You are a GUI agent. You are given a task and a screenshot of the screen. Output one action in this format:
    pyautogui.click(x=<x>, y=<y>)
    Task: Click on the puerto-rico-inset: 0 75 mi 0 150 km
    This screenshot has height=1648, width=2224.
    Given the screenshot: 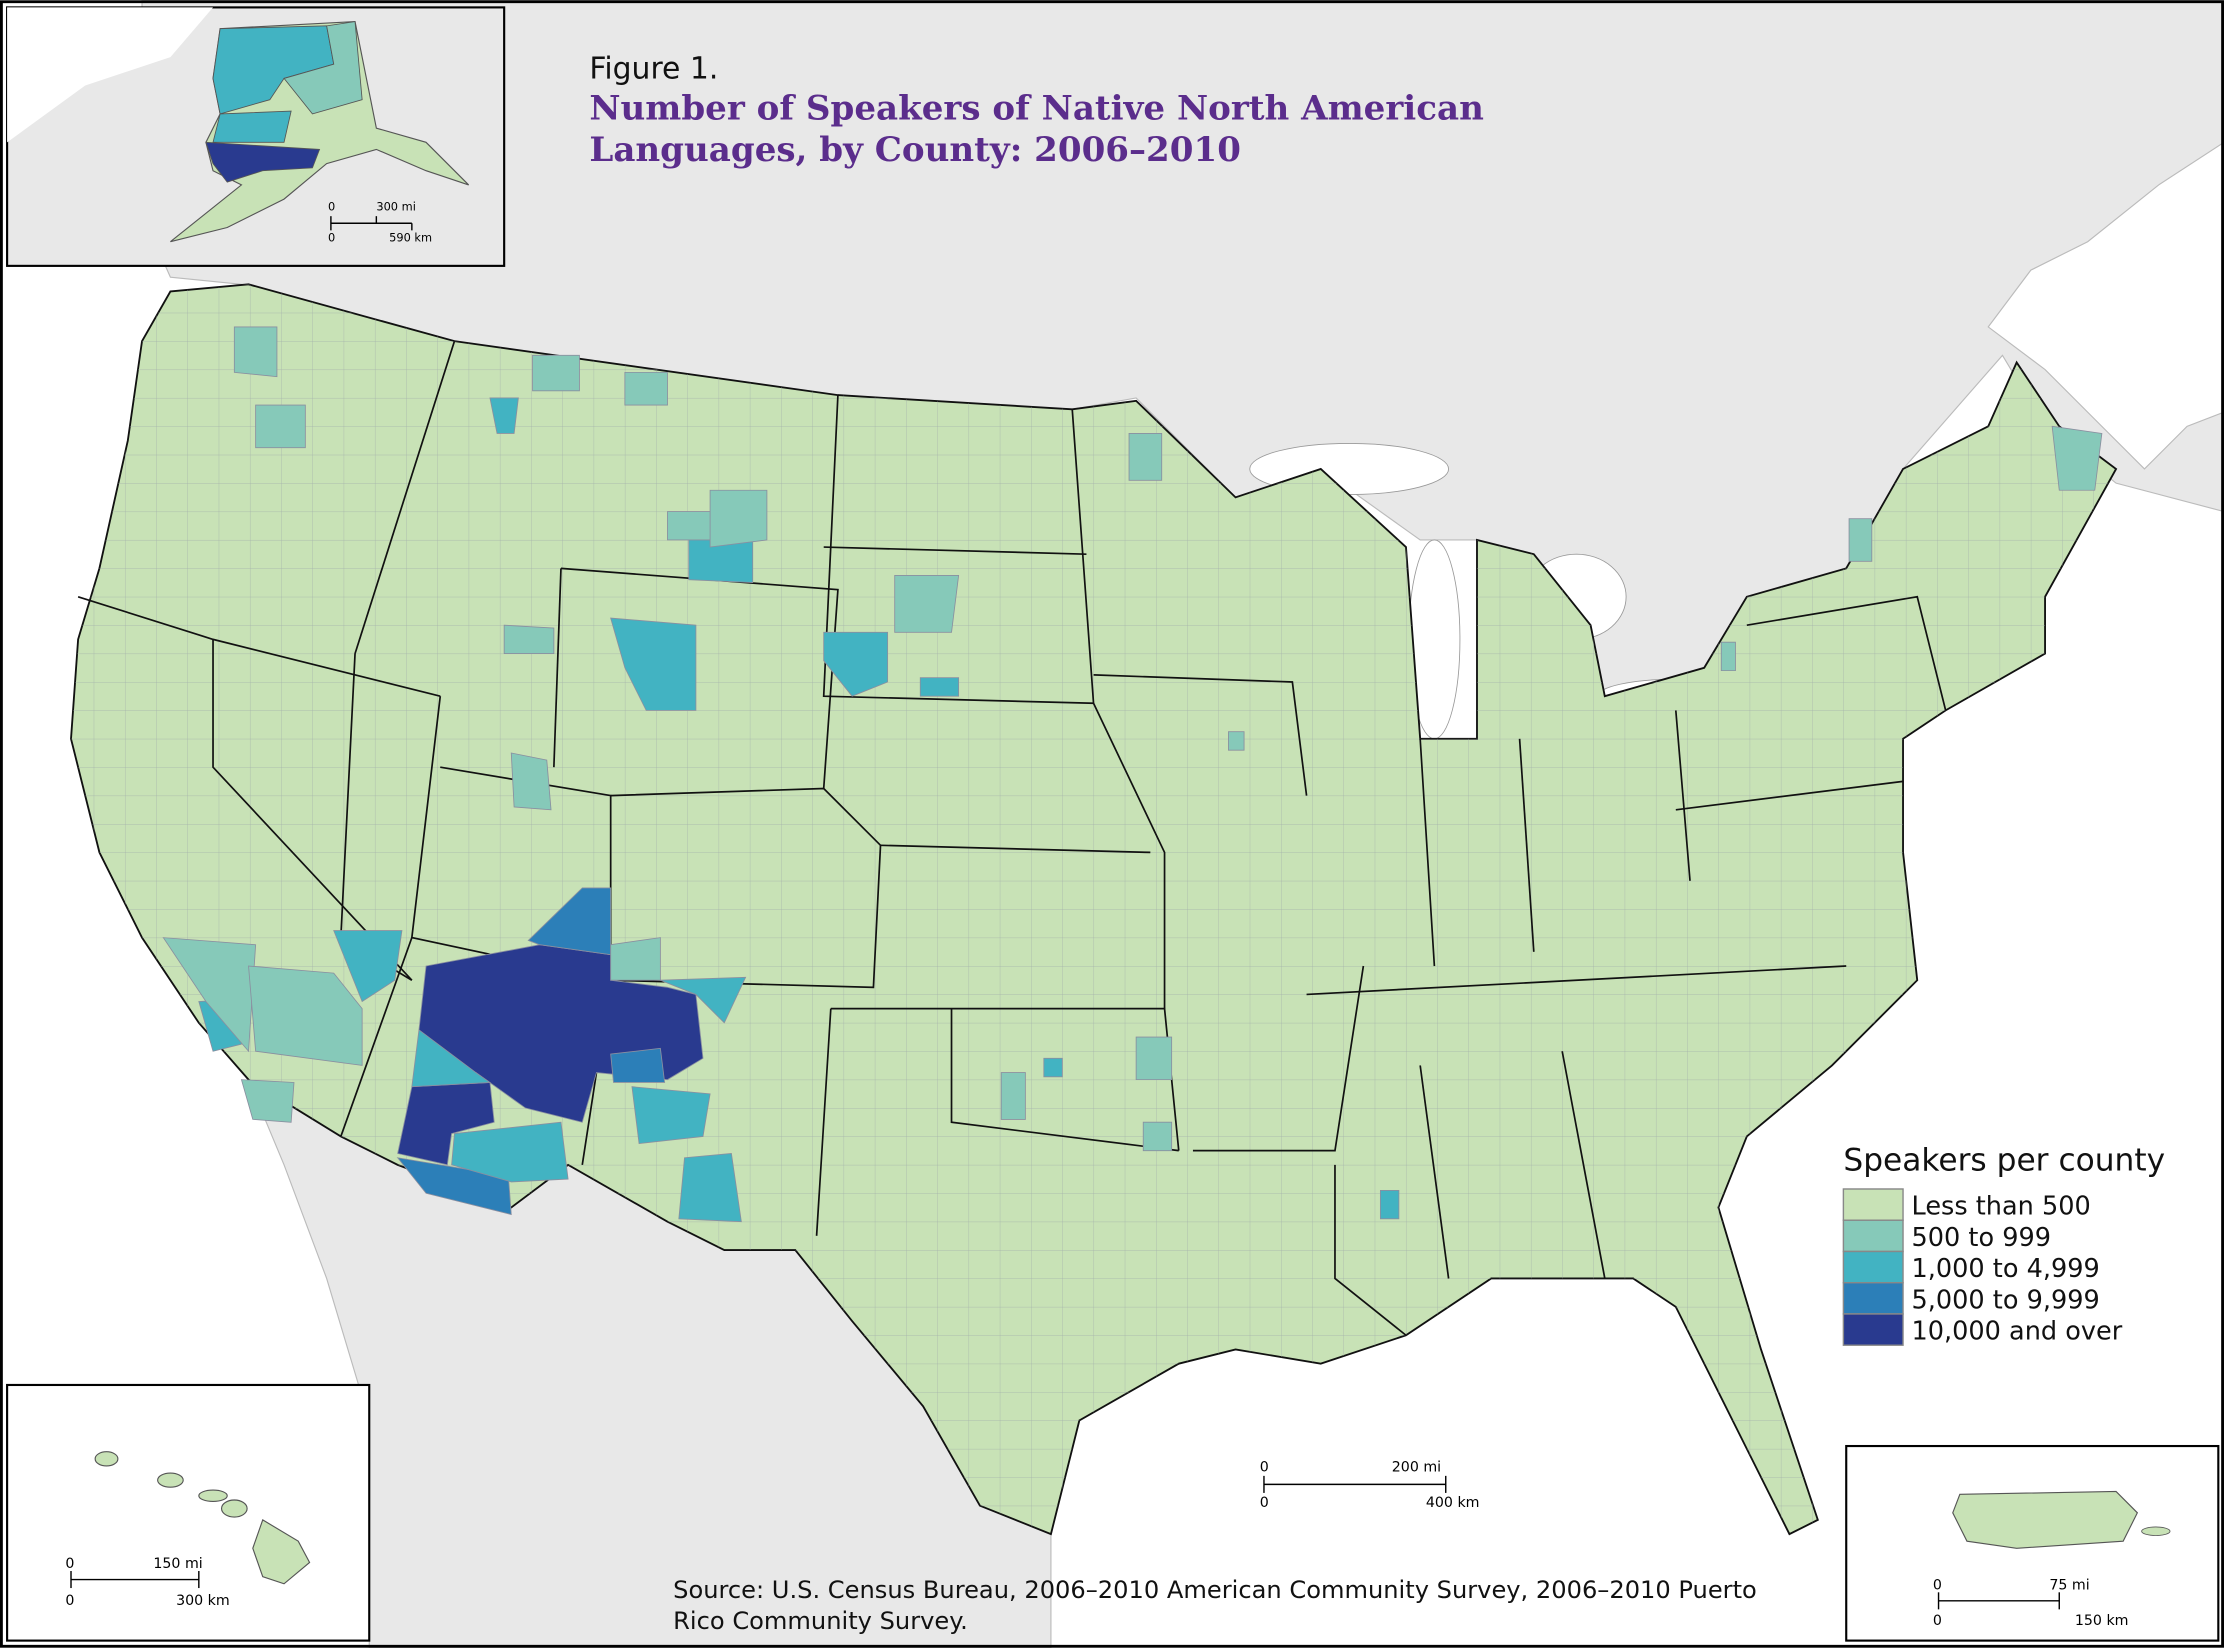 What is the action you would take?
    pyautogui.click(x=2032, y=1543)
    